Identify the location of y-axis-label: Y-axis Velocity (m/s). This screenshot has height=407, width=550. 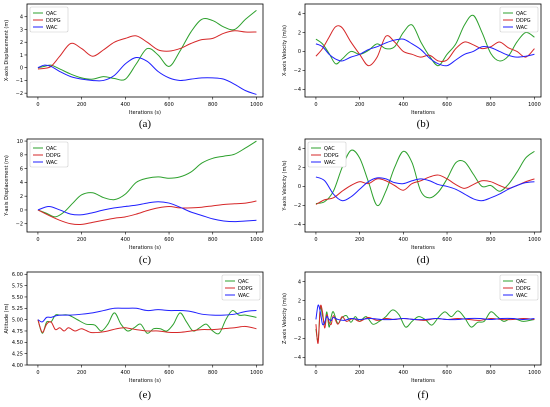
(285, 185).